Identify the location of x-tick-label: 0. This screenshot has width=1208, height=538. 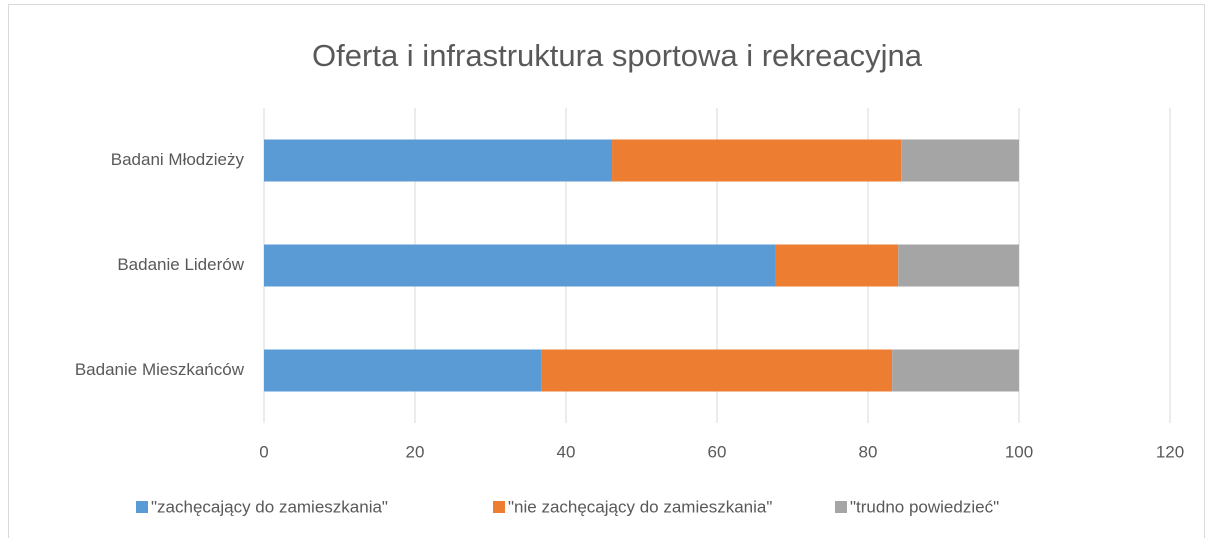
(263, 451).